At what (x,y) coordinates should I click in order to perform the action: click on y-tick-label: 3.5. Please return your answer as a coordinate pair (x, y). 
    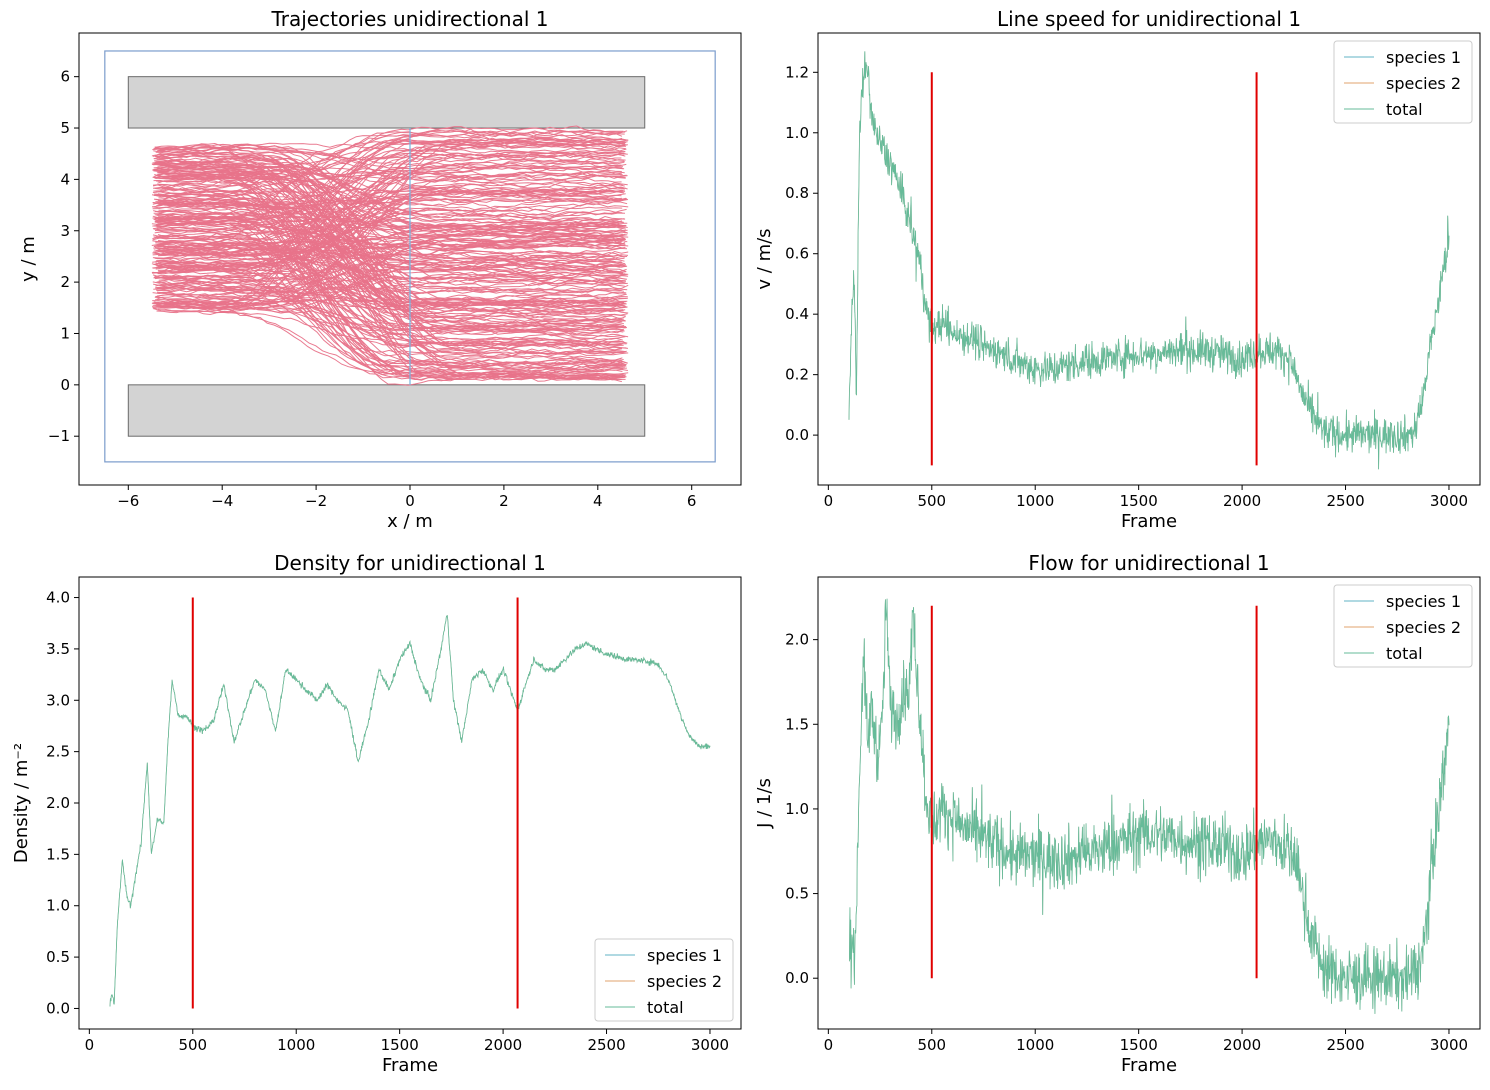
    Looking at the image, I should click on (58, 649).